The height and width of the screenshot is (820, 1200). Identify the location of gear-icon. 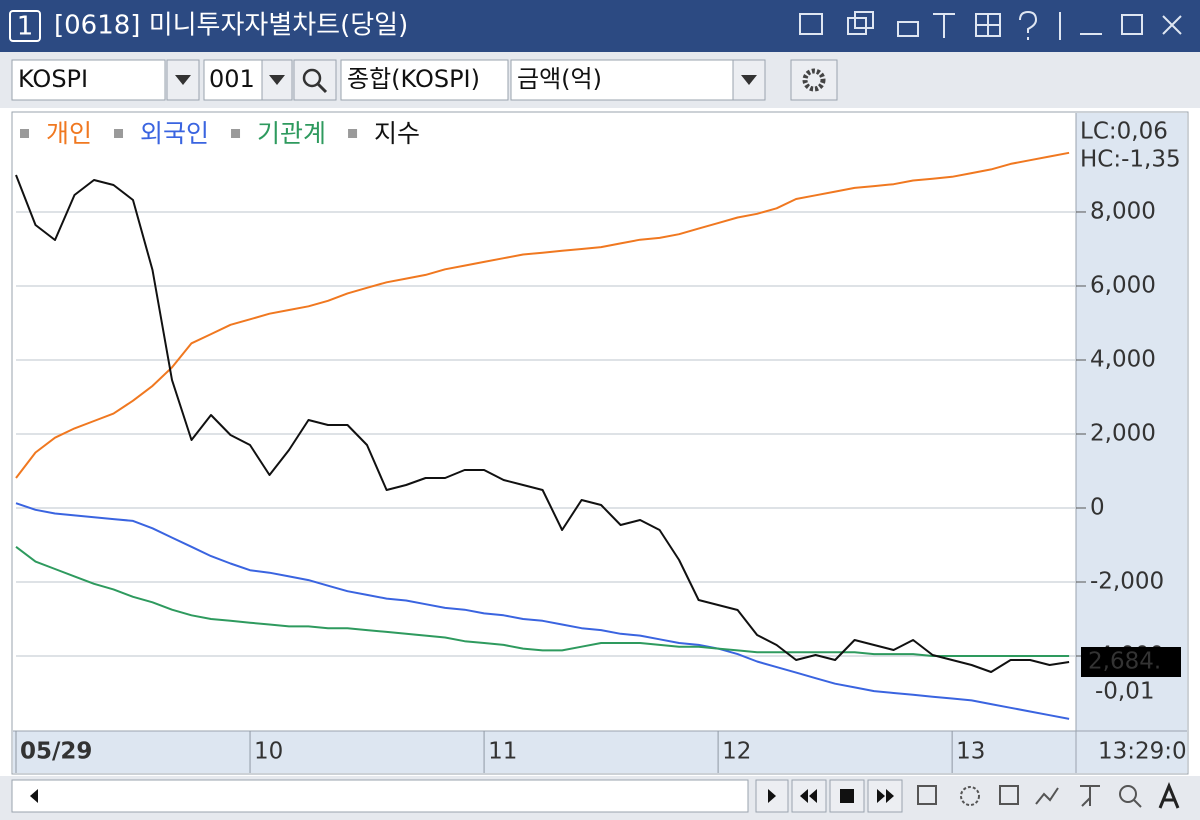
(814, 80).